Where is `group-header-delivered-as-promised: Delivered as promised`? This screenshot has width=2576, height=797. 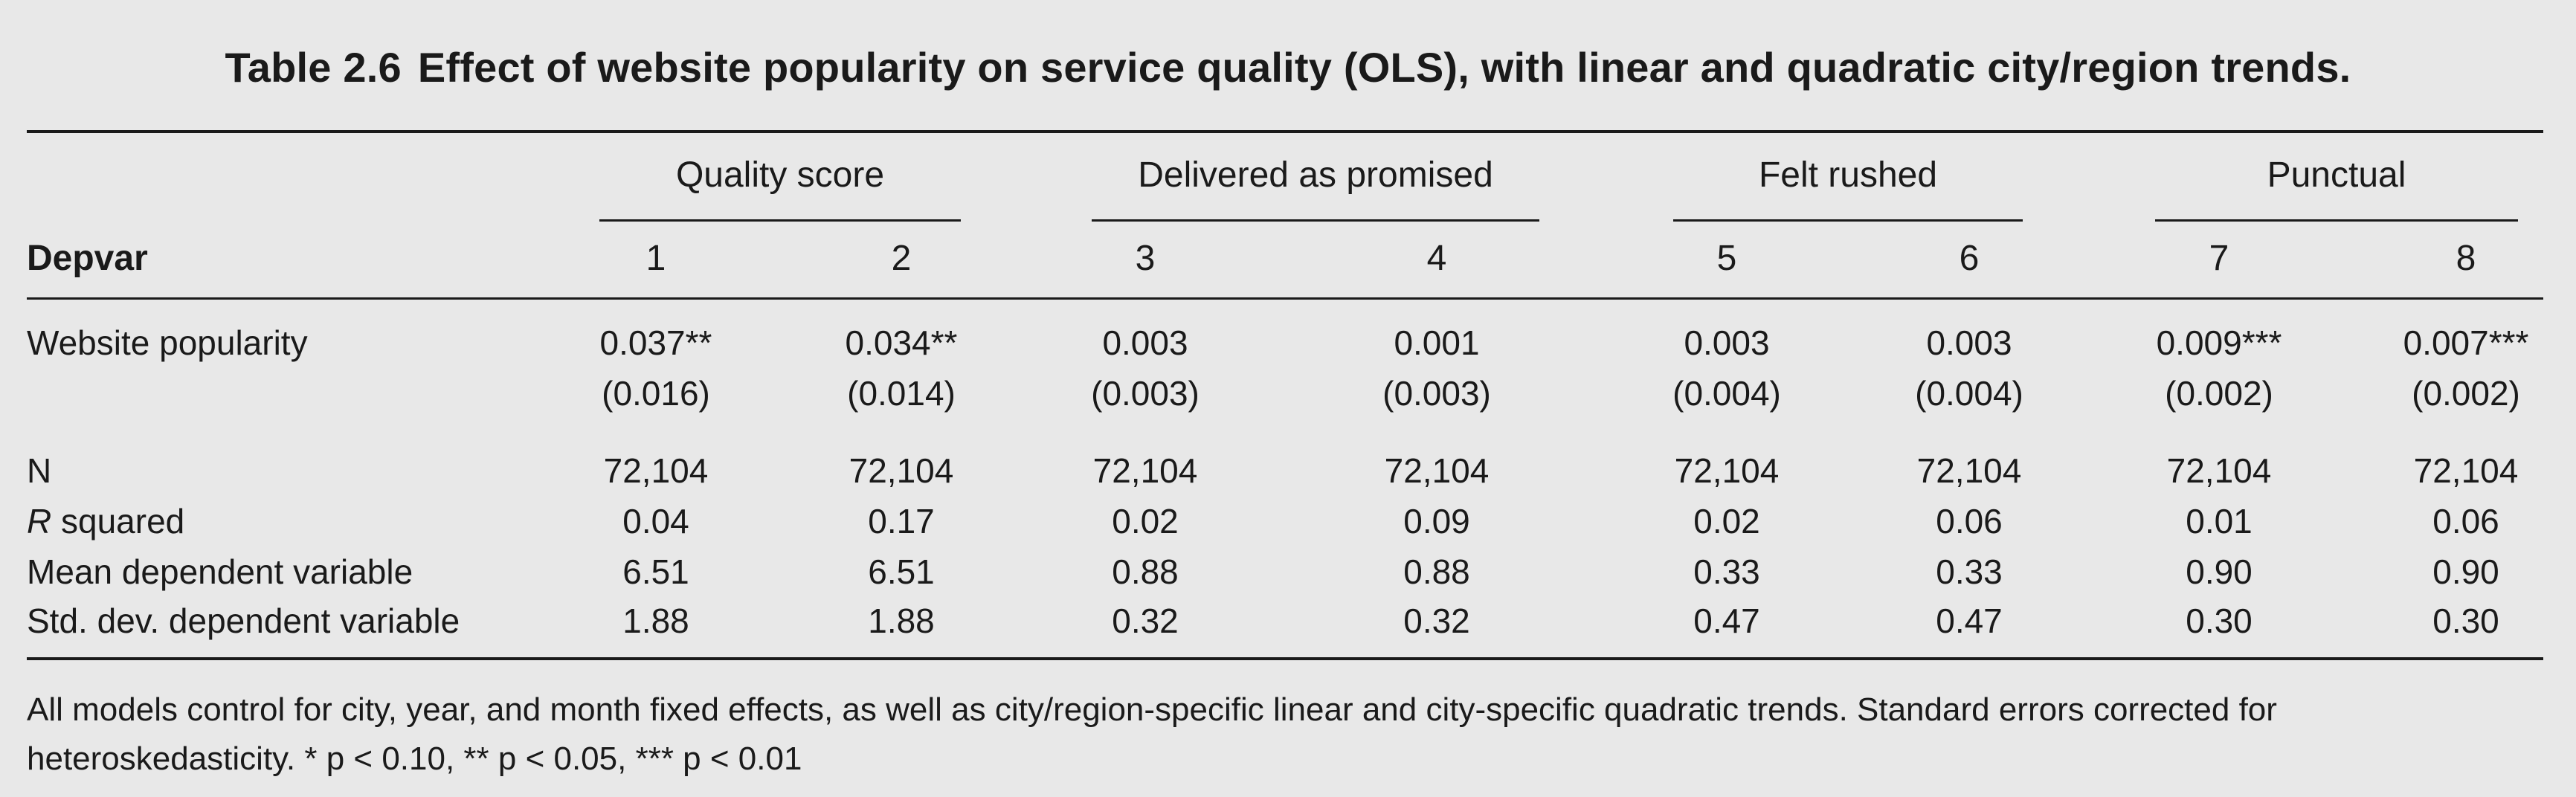
group-header-delivered-as-promised: Delivered as promised is located at coordinates (1315, 175).